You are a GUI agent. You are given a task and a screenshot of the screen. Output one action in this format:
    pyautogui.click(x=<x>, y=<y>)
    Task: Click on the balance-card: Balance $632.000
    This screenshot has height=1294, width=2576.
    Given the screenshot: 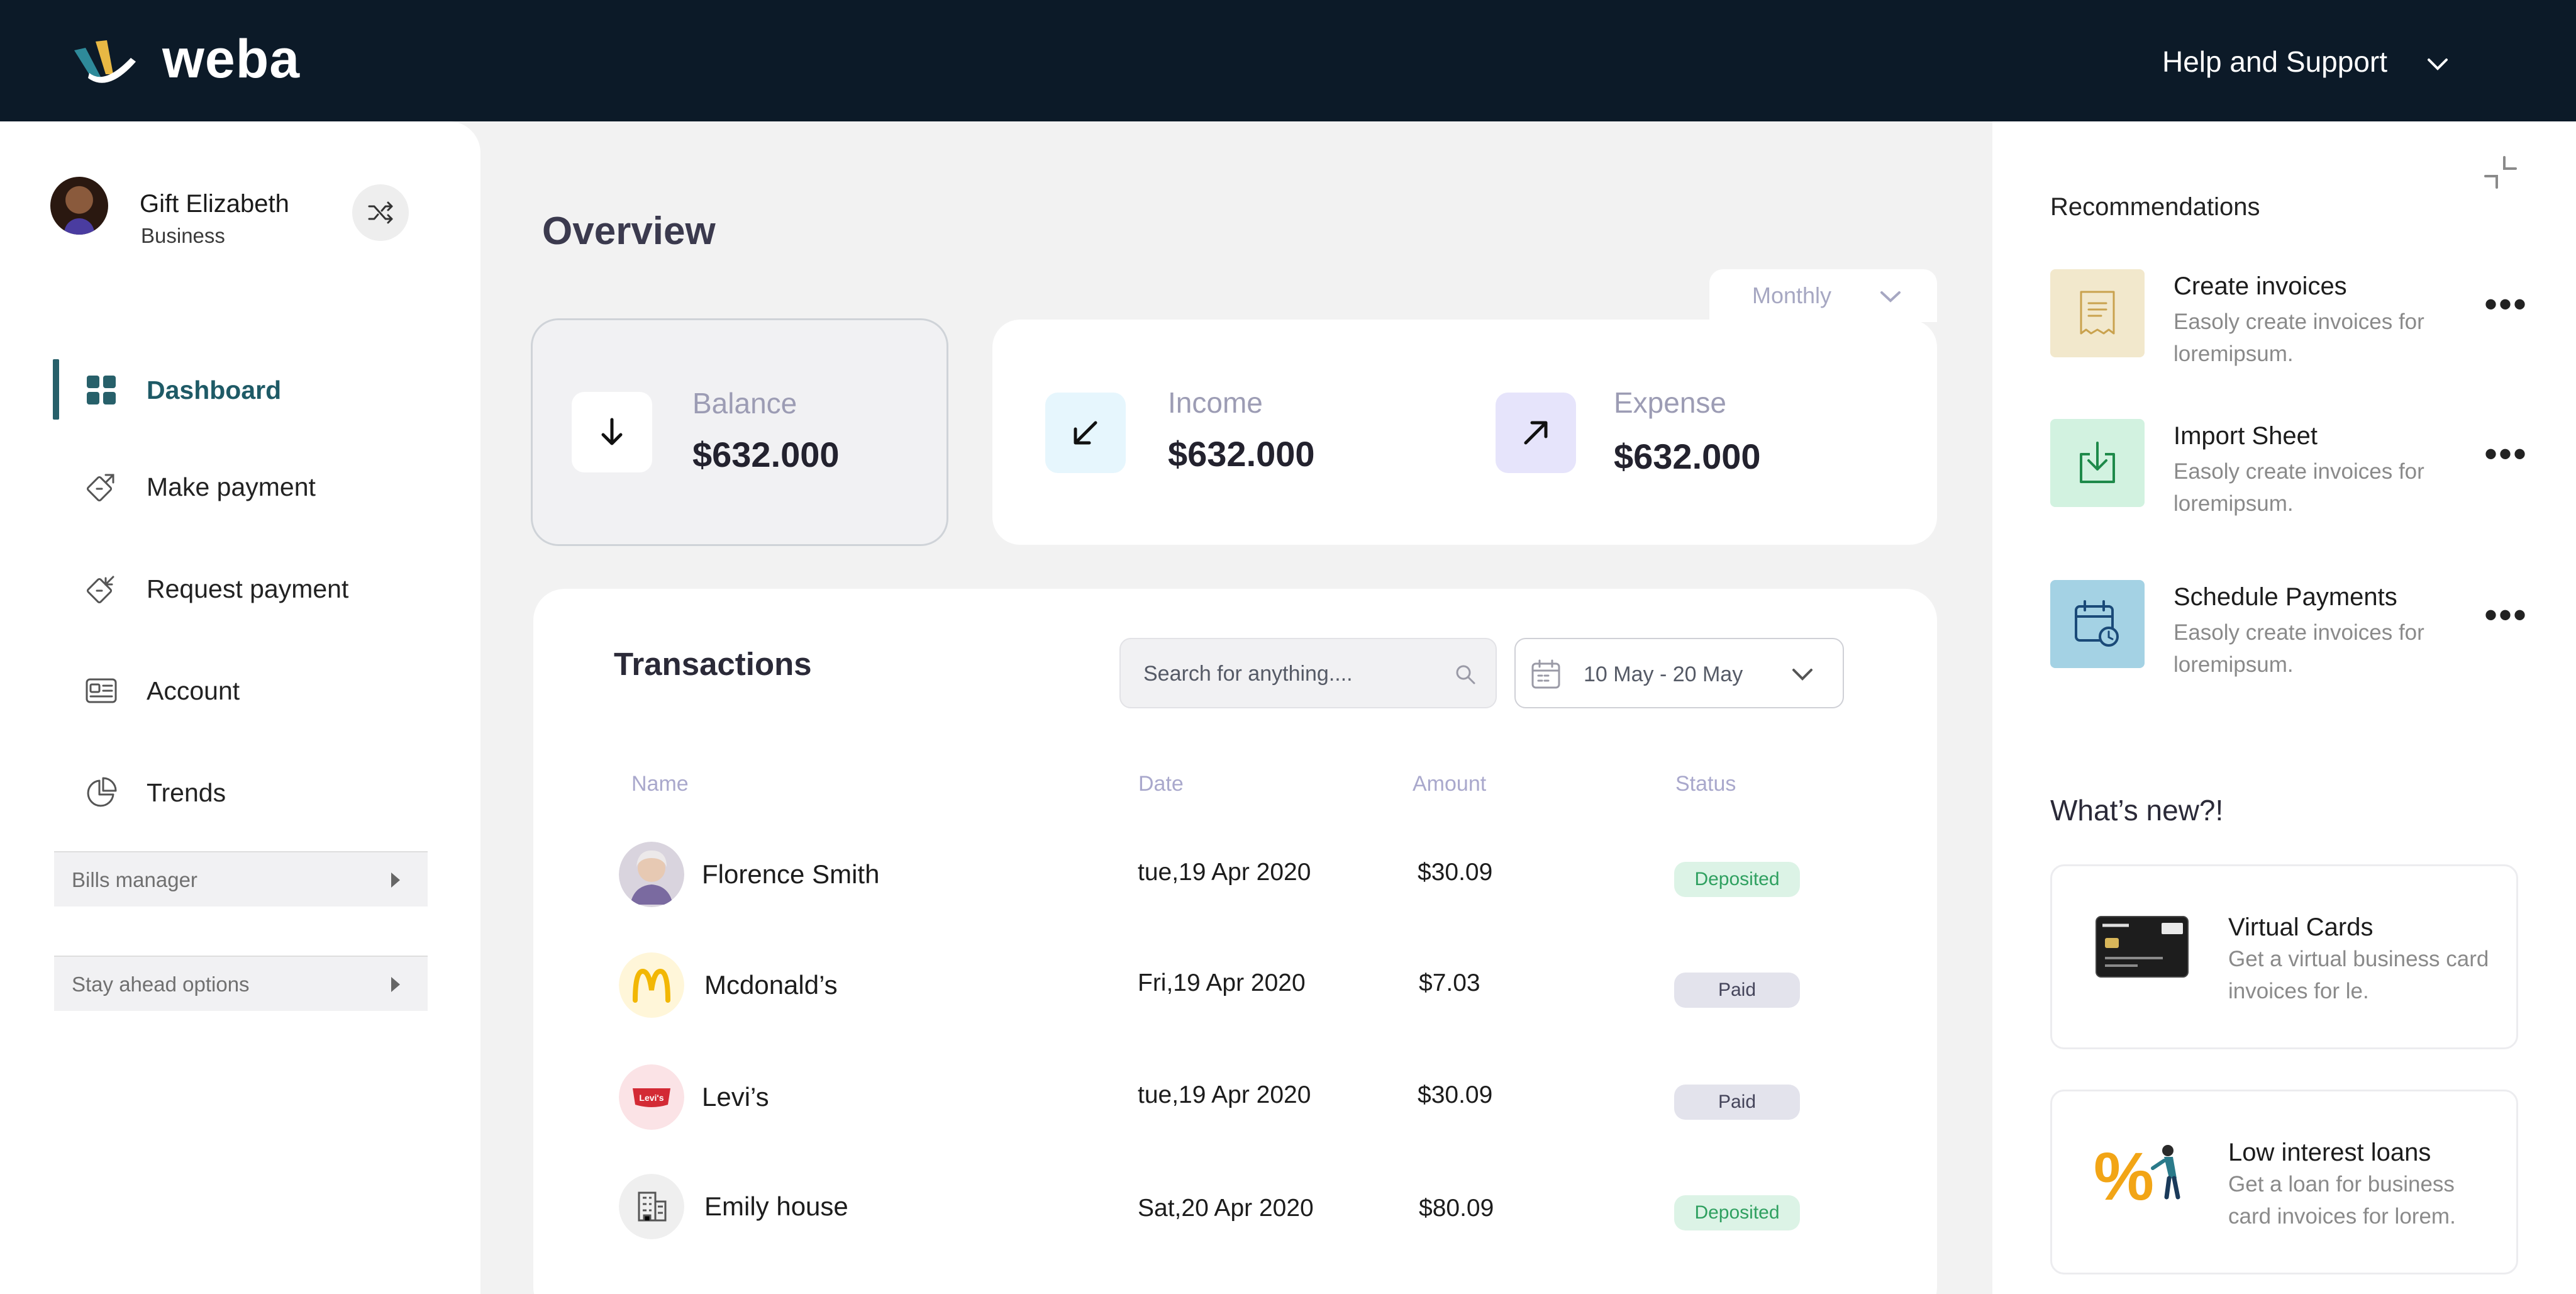 What is the action you would take?
    pyautogui.click(x=739, y=432)
    